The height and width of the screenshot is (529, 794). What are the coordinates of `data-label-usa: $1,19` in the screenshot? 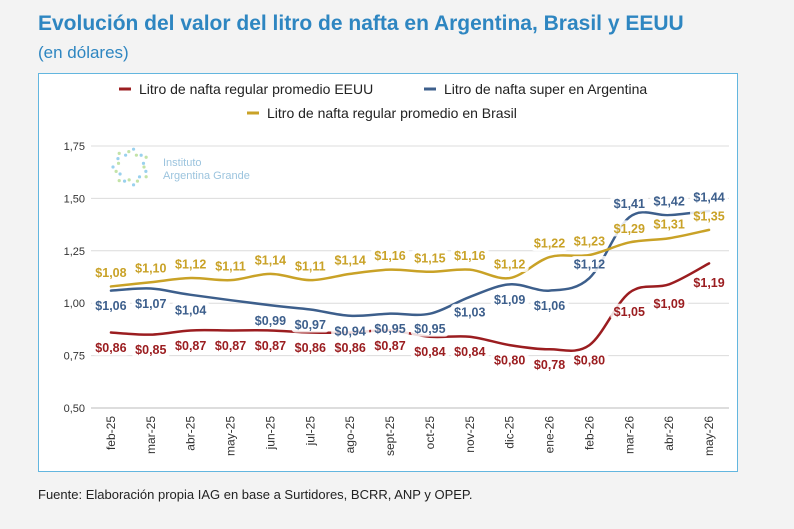 It's located at (709, 282).